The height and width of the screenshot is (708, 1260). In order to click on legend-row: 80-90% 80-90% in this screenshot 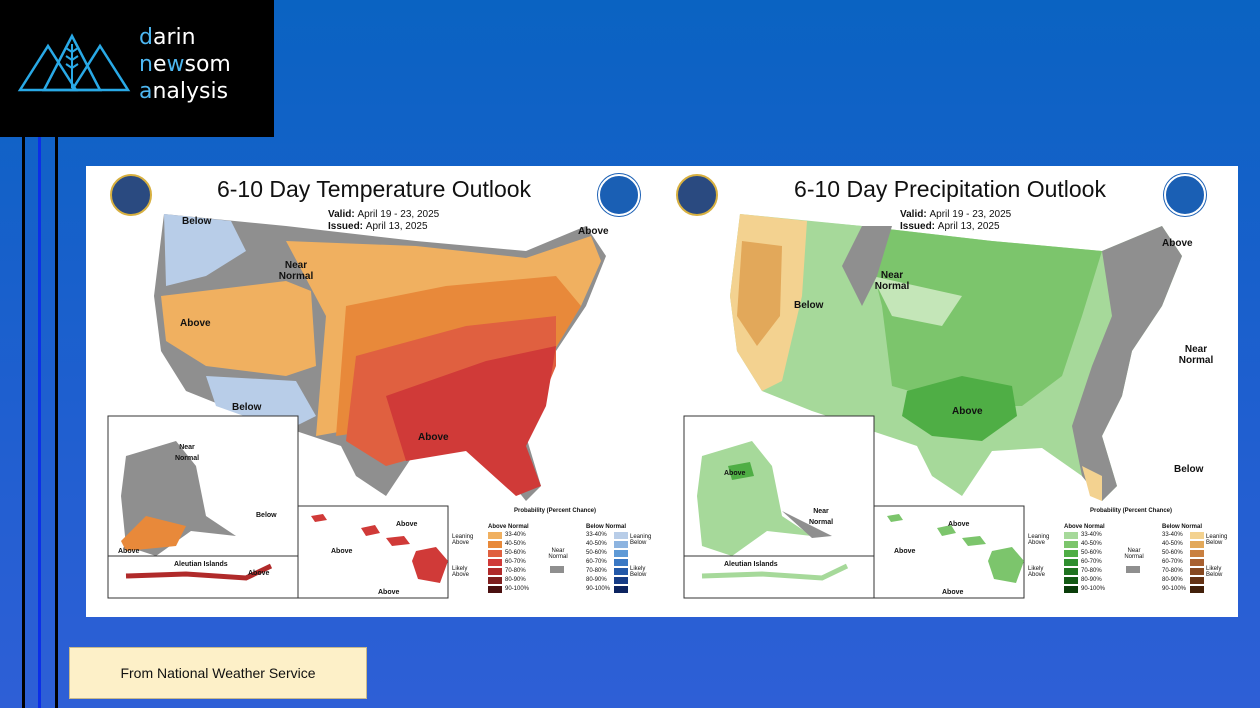, I will do `click(558, 581)`.